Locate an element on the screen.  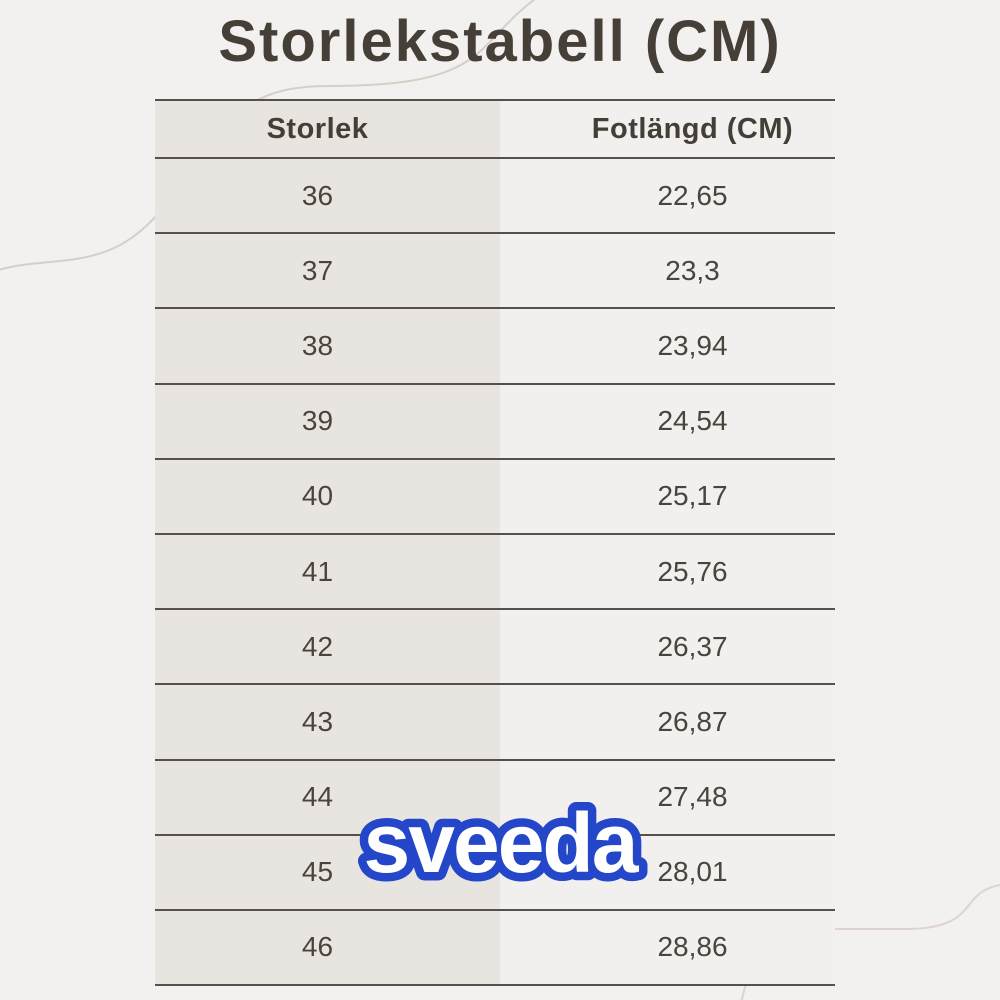
table-row: 43 26,87 is located at coordinates (495, 723).